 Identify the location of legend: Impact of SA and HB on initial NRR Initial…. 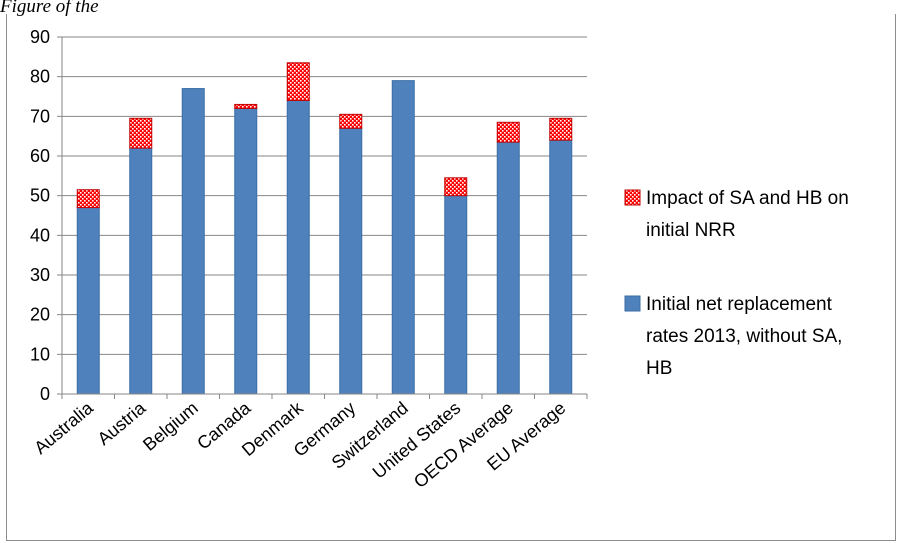
(736, 283).